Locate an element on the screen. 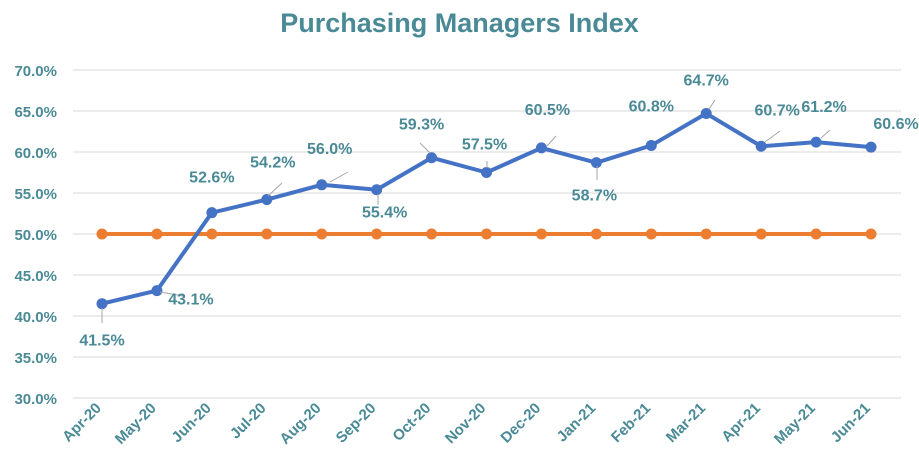  x-tick-label: Dec-20 is located at coordinates (520, 423).